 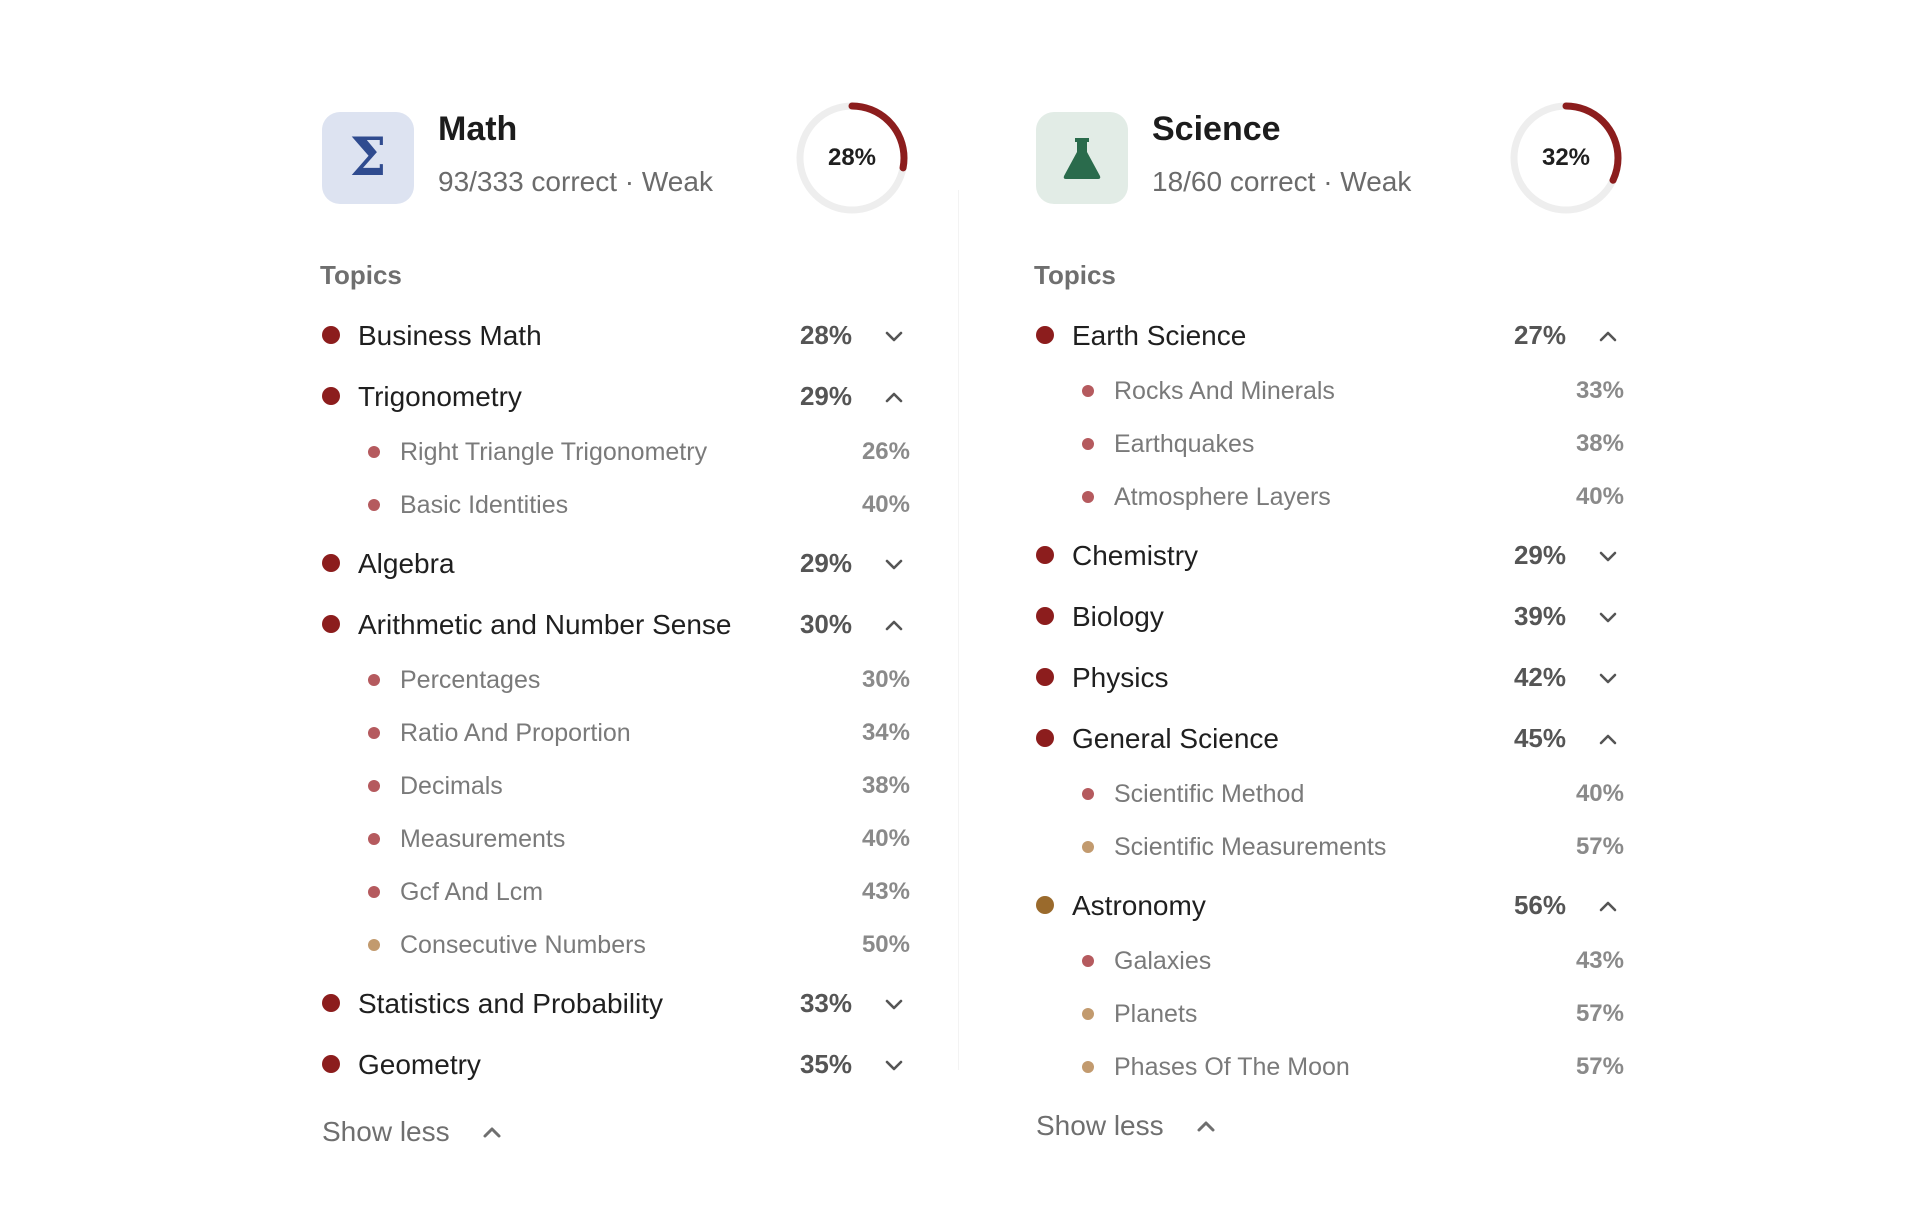 I want to click on topic-row: General Science 45%, so click(x=1329, y=737).